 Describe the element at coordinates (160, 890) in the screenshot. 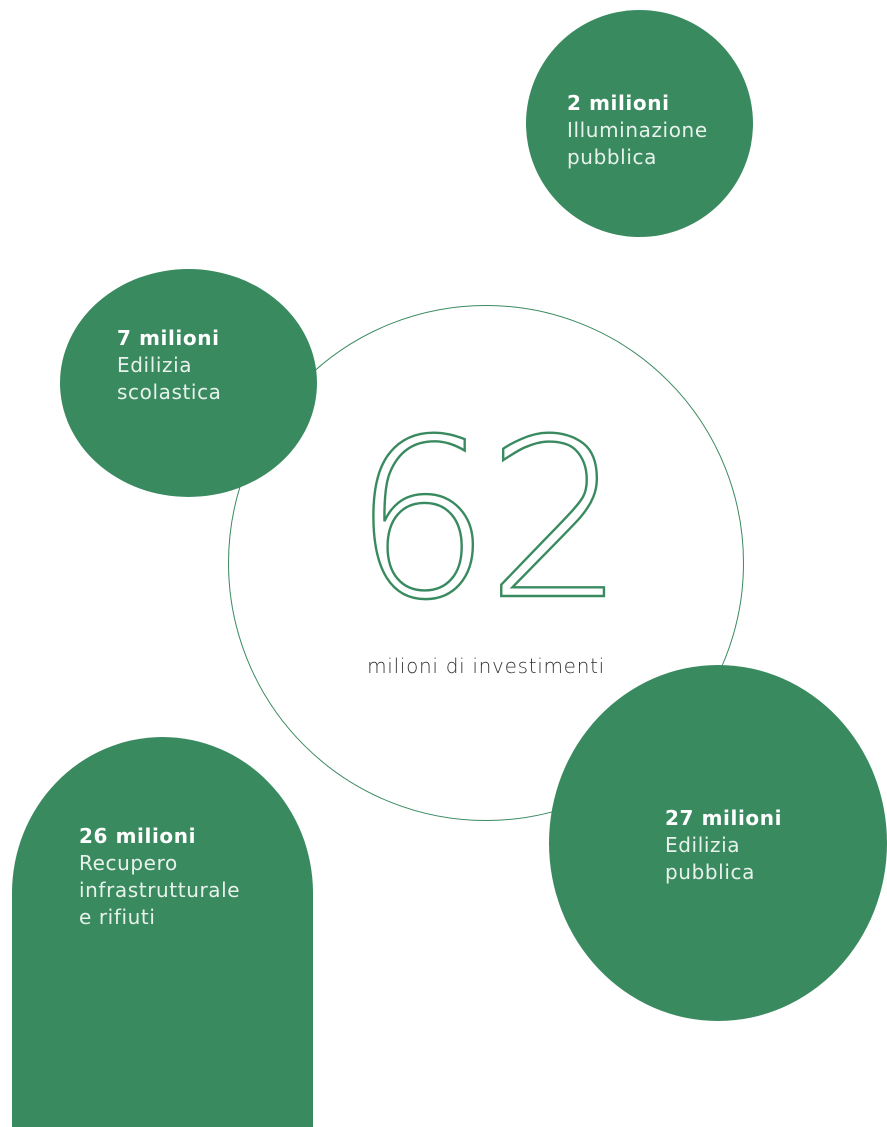

I see `bubble-label-line: infrastrutturale` at that location.